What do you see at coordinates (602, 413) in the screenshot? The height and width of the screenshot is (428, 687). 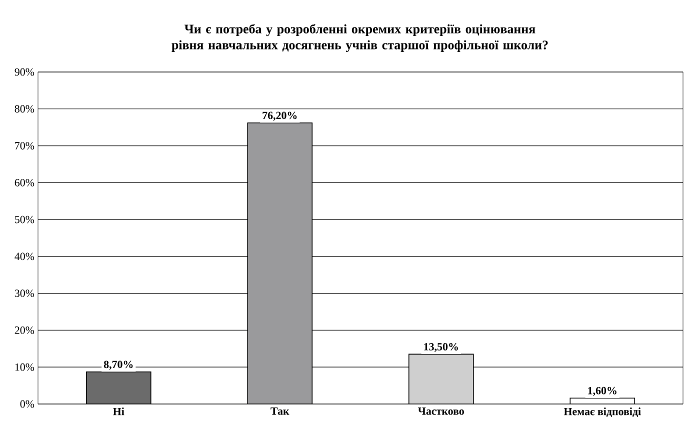 I see `x-tick-label: Немає відповіді` at bounding box center [602, 413].